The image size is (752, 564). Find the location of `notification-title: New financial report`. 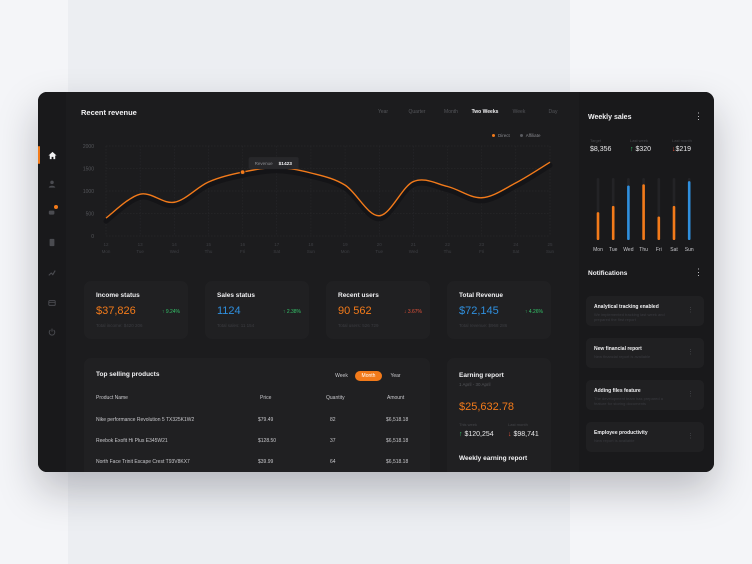

notification-title: New financial report is located at coordinates (618, 349).